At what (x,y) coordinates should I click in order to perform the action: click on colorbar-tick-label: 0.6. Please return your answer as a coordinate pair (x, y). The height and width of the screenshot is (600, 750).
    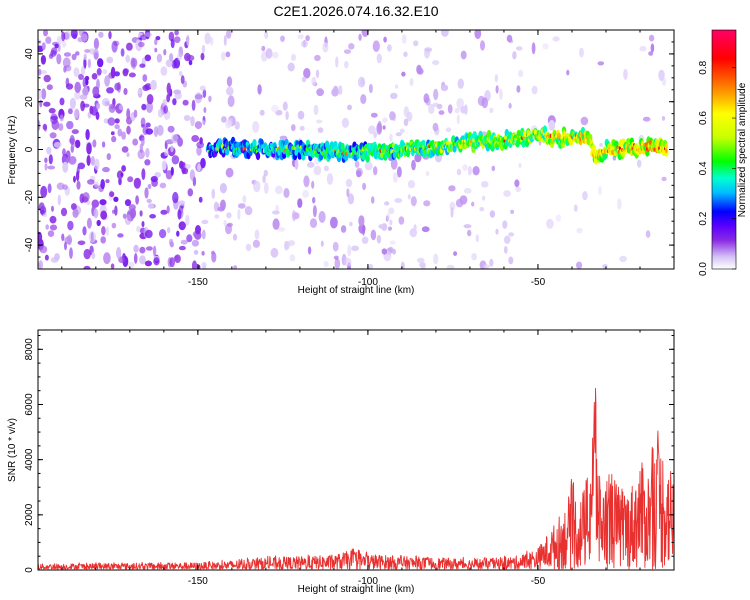
    Looking at the image, I should click on (703, 118).